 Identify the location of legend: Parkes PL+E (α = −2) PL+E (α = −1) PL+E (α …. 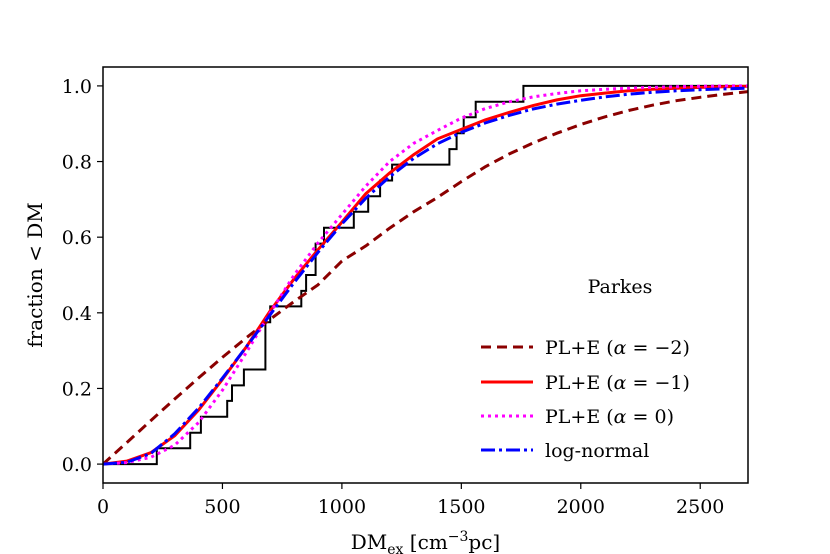
(585, 369).